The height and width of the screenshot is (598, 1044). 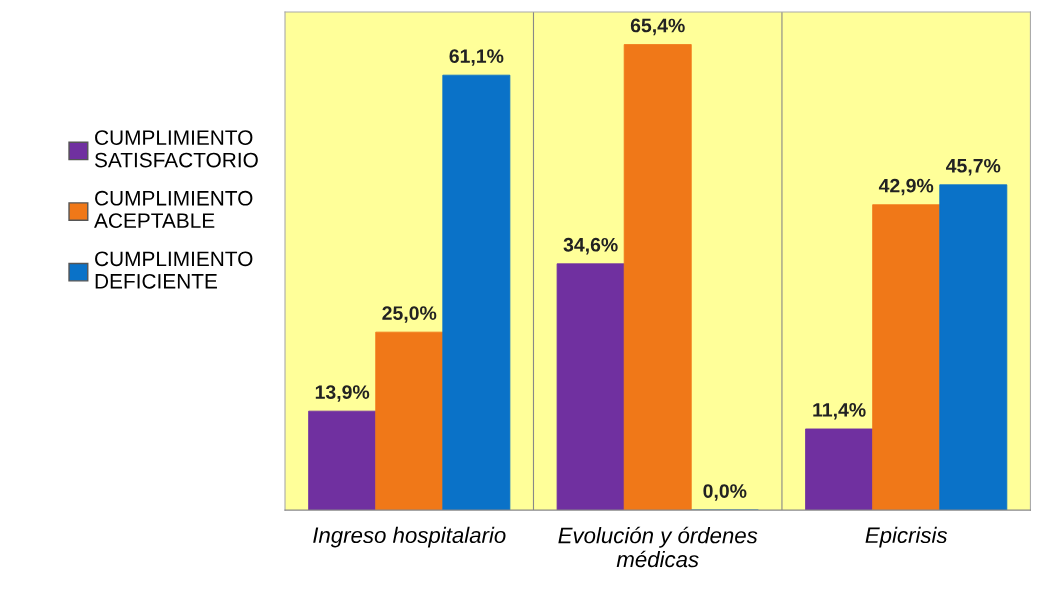 What do you see at coordinates (658, 547) in the screenshot?
I see `x-tick-label: Evolución y órdenes médicas` at bounding box center [658, 547].